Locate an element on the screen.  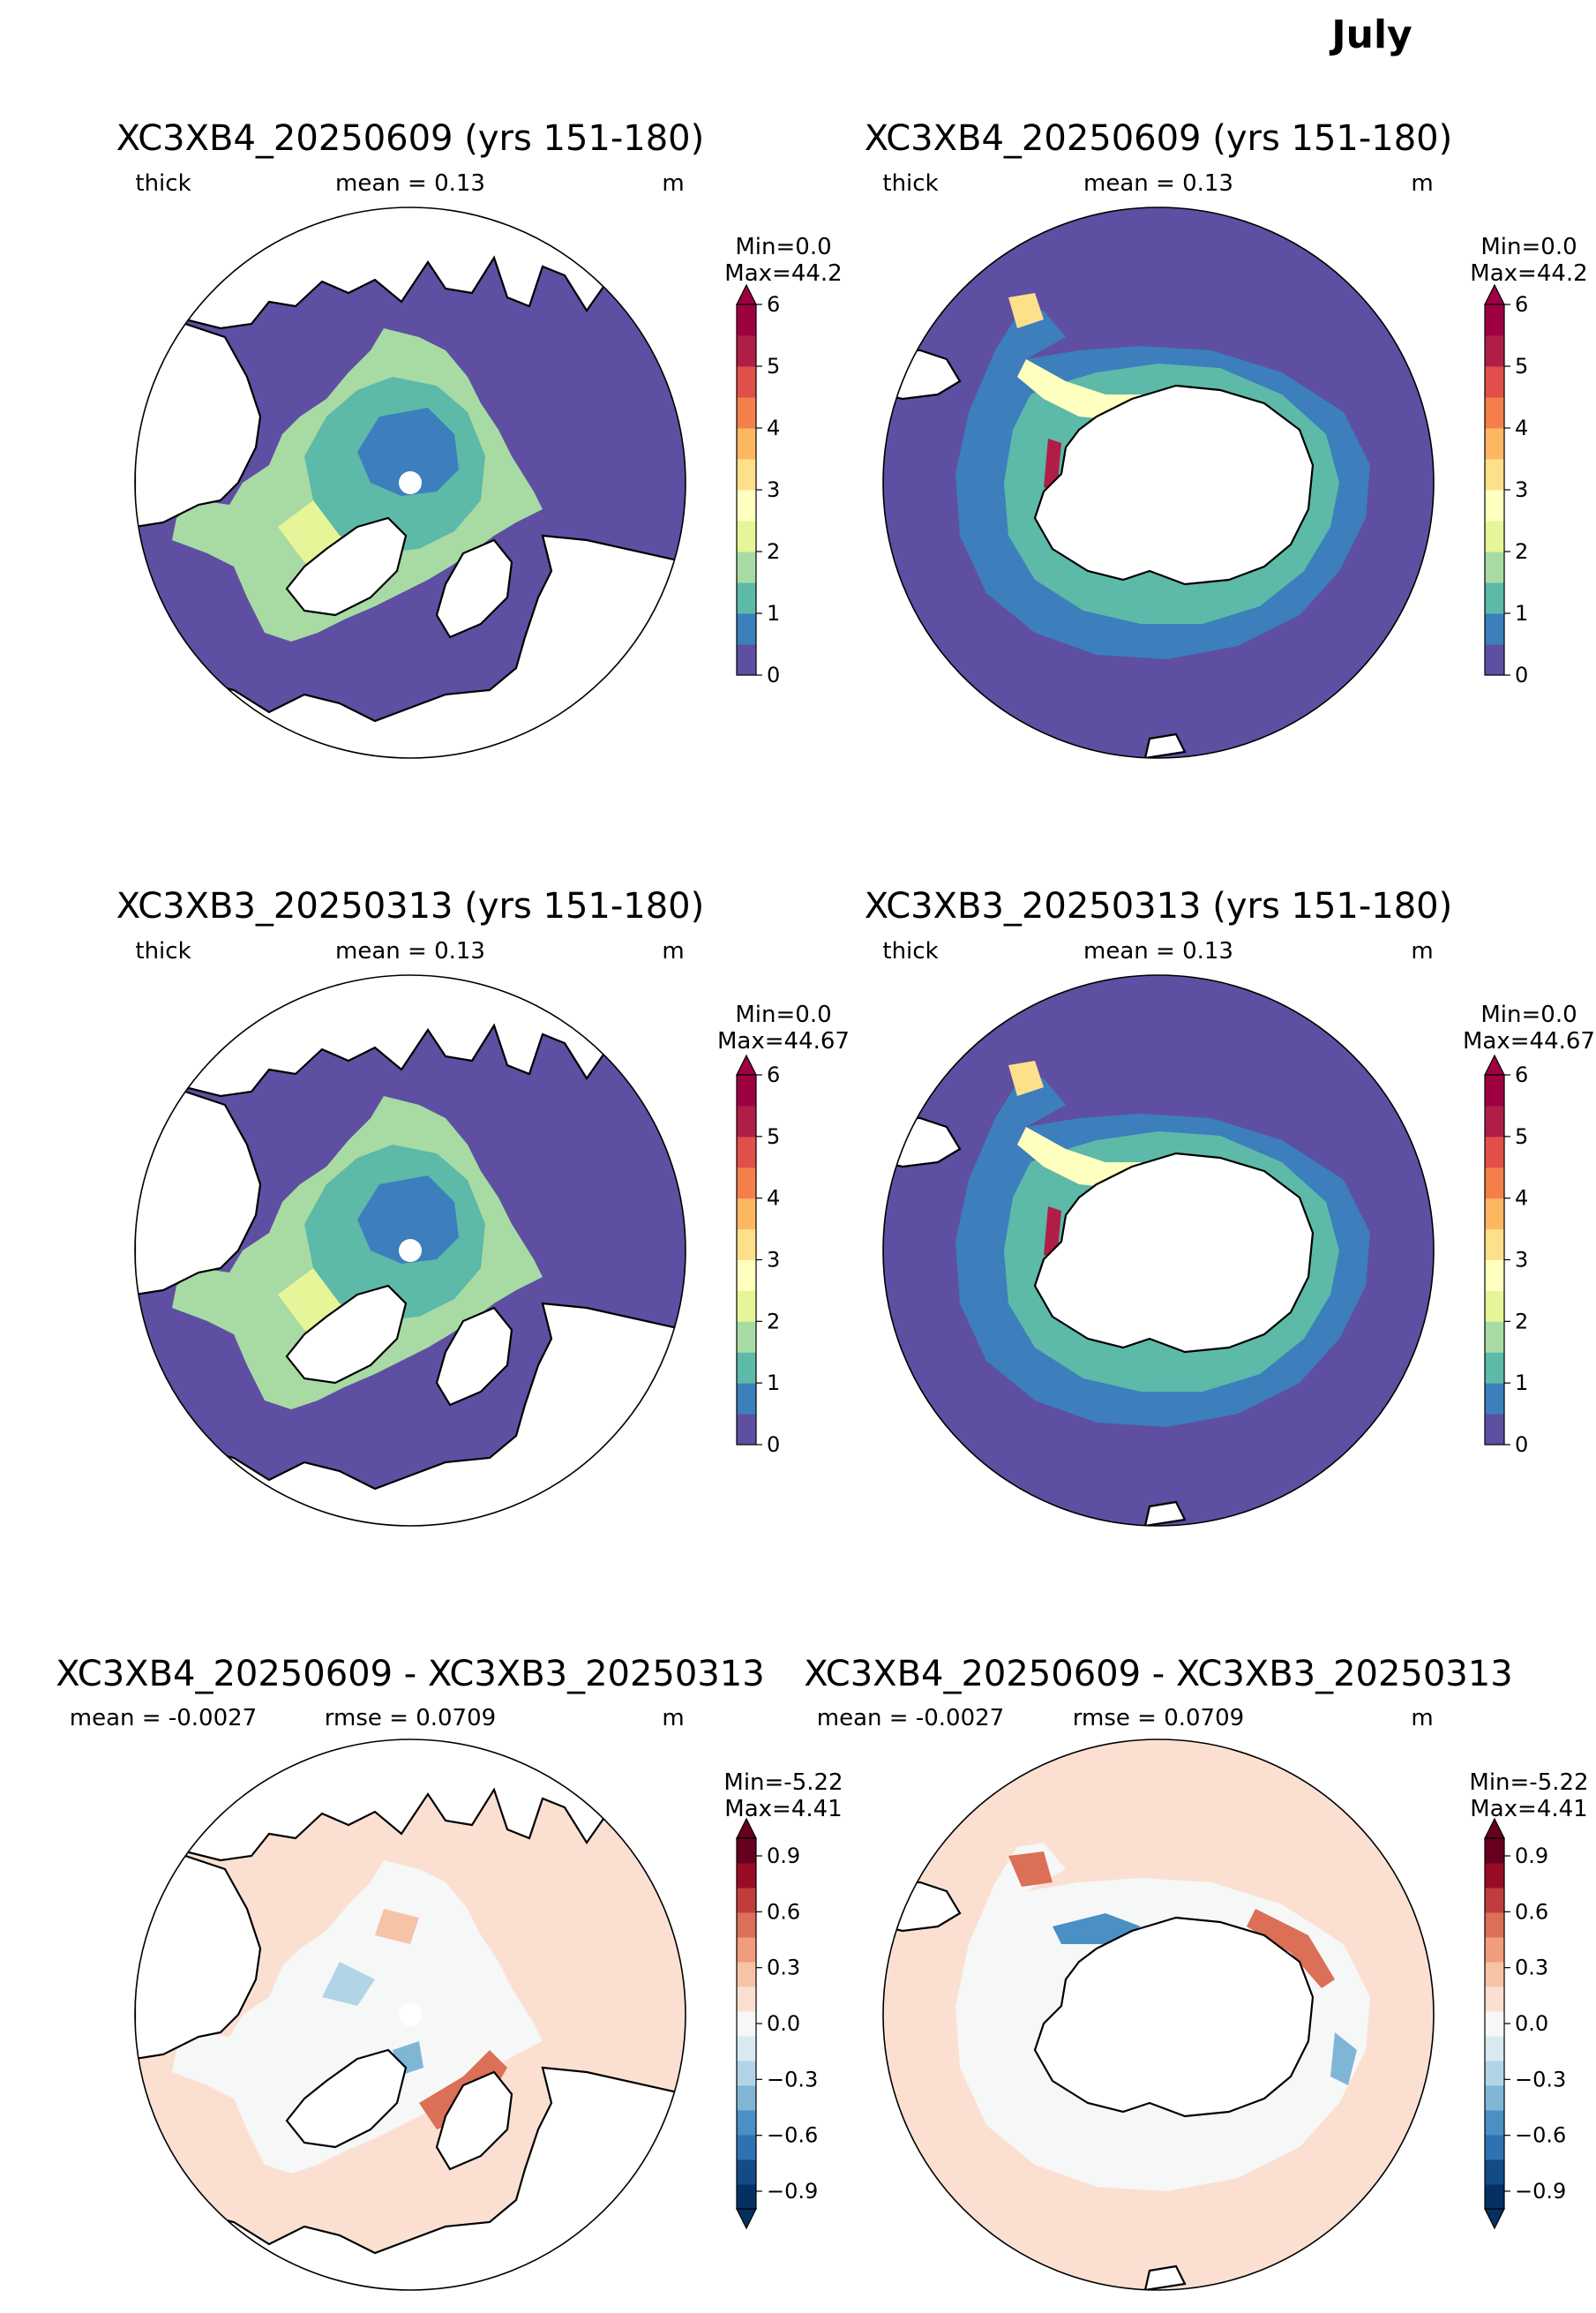
colorbar-tick-label: 5 is located at coordinates (1521, 1136).